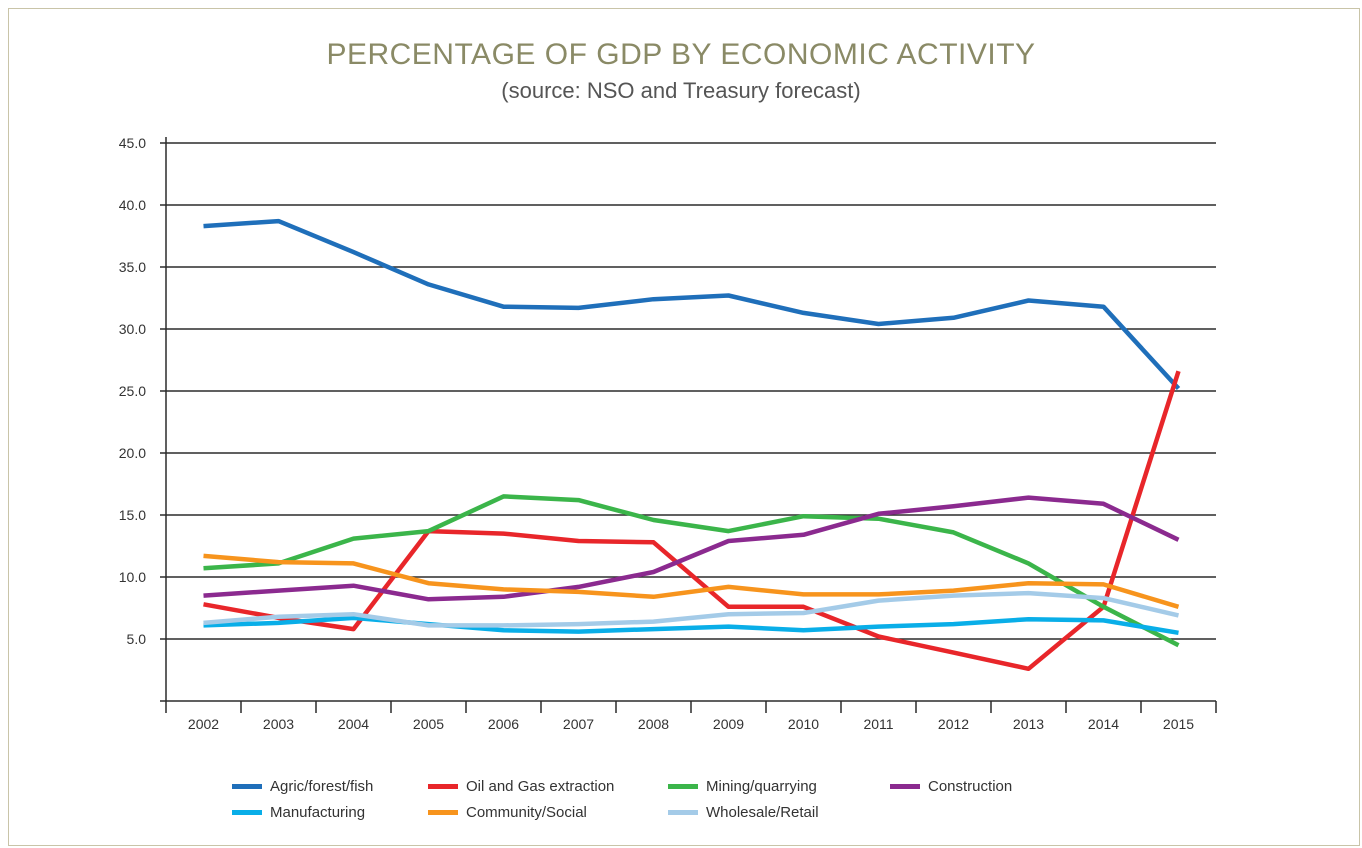 Image resolution: width=1362 pixels, height=848 pixels. What do you see at coordinates (578, 724) in the screenshot?
I see `x-tick-label: 2007` at bounding box center [578, 724].